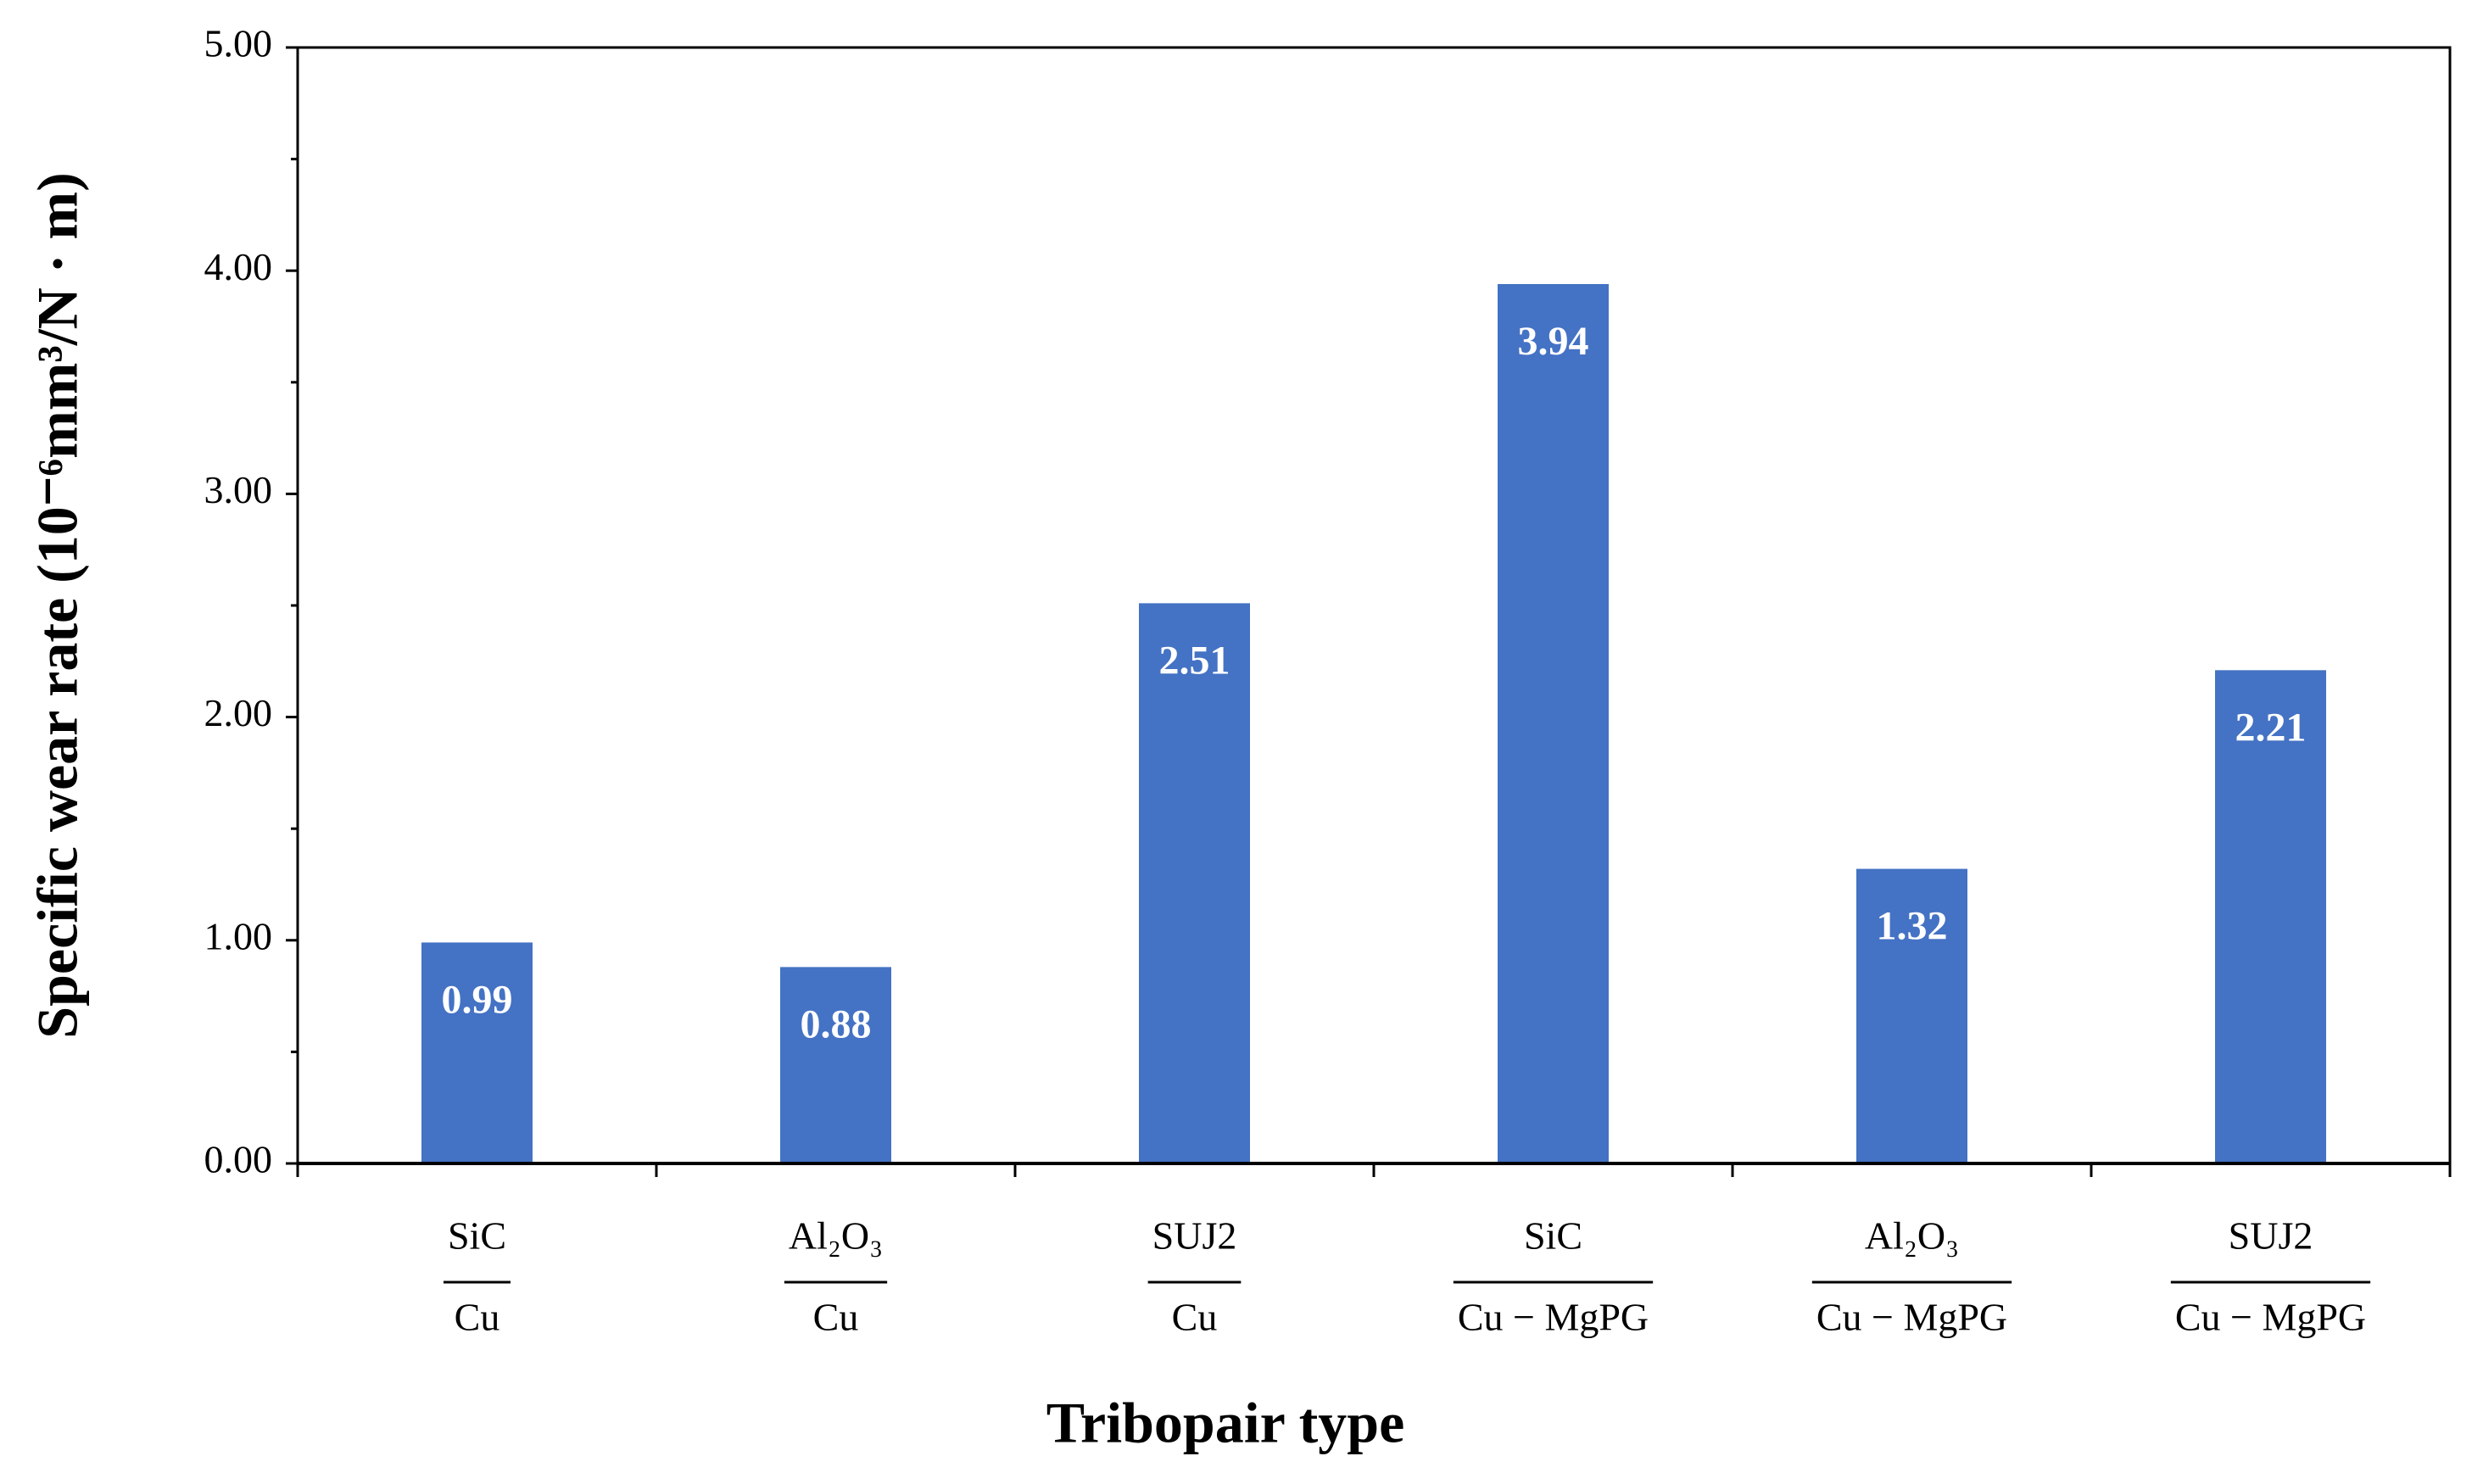 The height and width of the screenshot is (1484, 2472). I want to click on y-tick-label: 1.00, so click(238, 935).